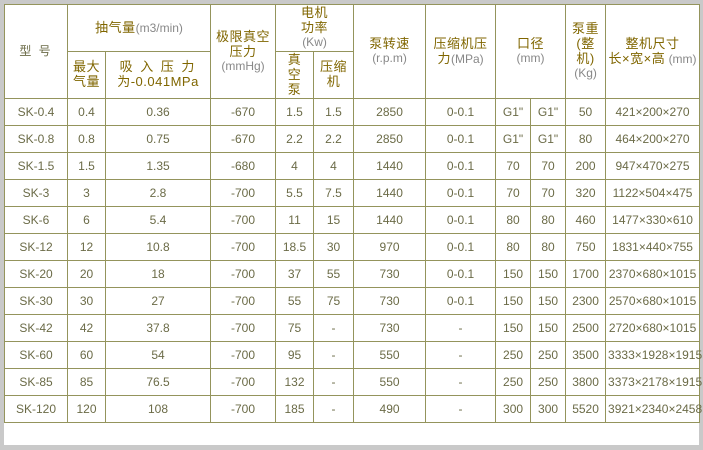 This screenshot has width=703, height=450. Describe the element at coordinates (586, 112) in the screenshot. I see `cell-pump-weight: 50` at that location.